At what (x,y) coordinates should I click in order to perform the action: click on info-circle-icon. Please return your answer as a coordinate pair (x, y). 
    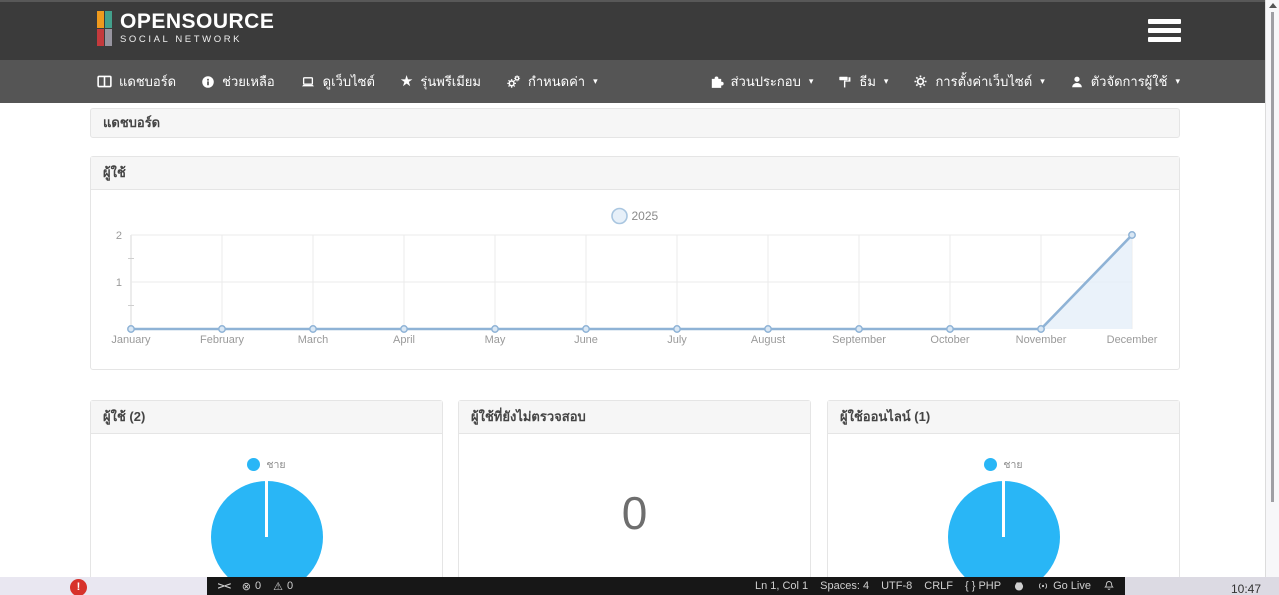
    Looking at the image, I should click on (208, 82).